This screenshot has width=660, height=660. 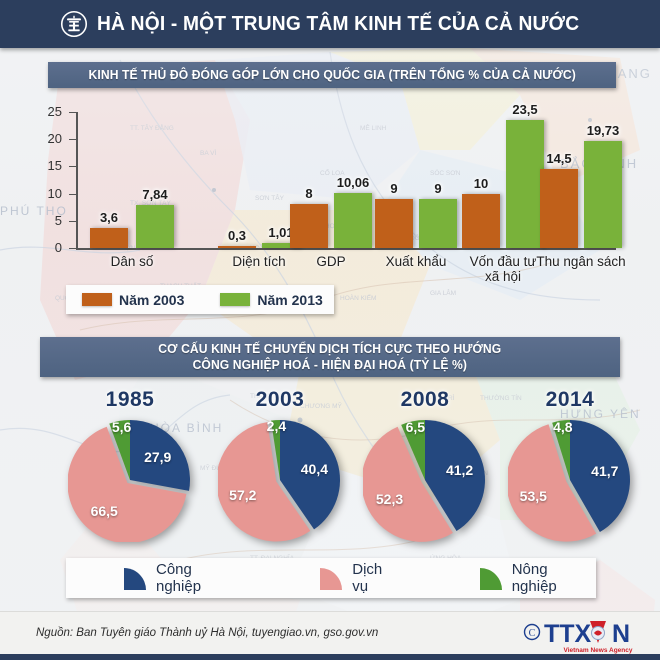 What do you see at coordinates (346, 249) in the screenshot?
I see `x-axis-line` at bounding box center [346, 249].